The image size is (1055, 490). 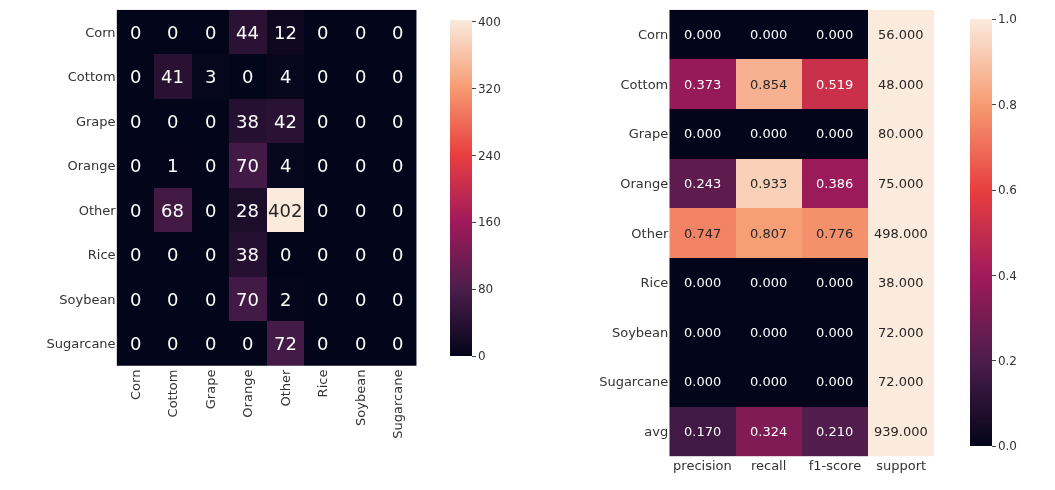 I want to click on data-label: 0.386, so click(x=835, y=183).